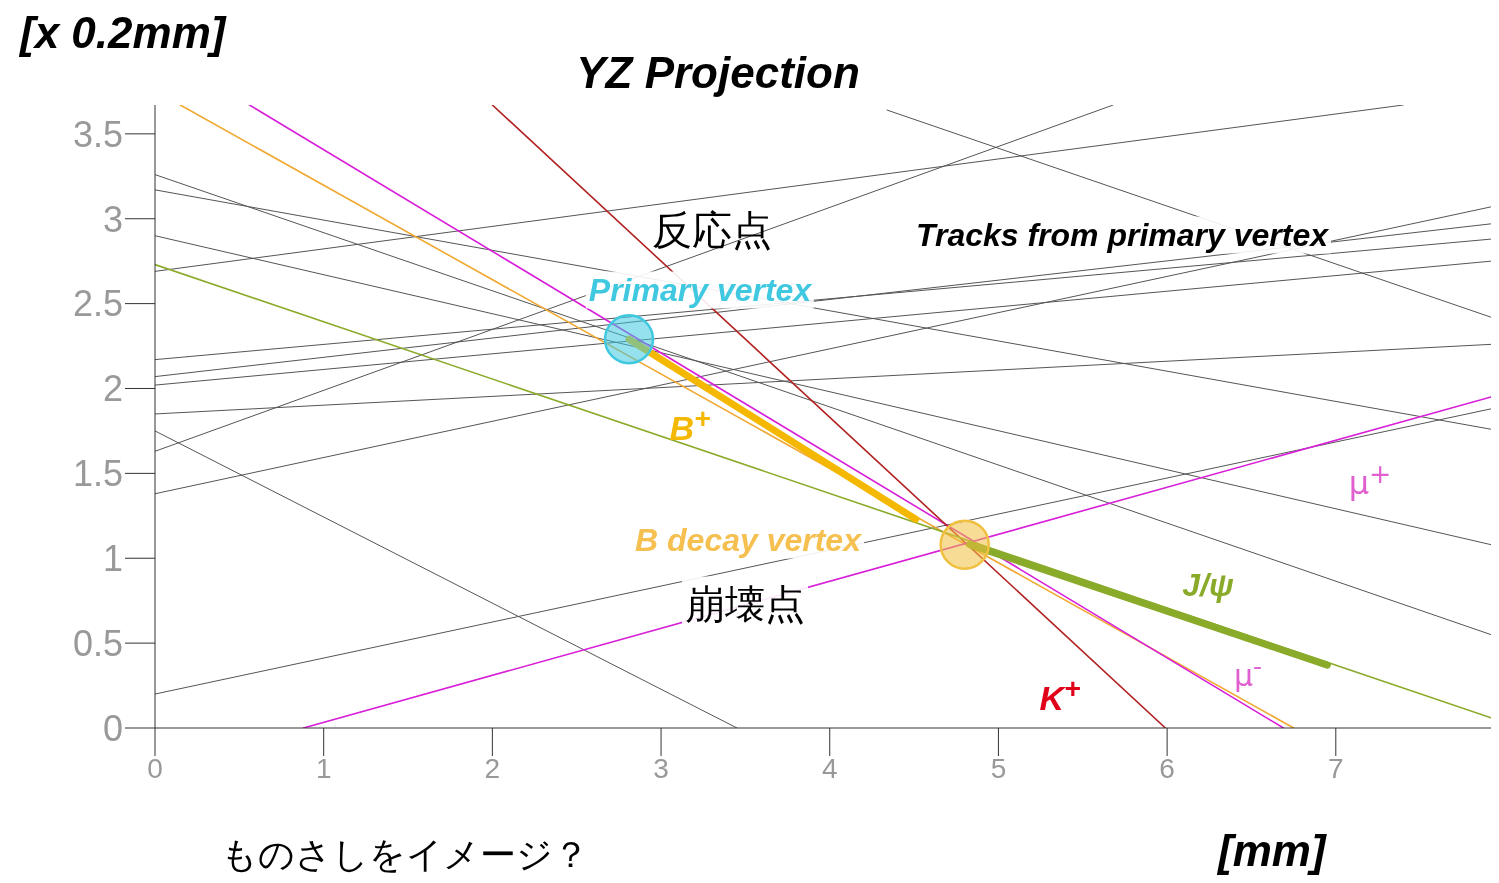 This screenshot has height=883, width=1499. Describe the element at coordinates (998, 768) in the screenshot. I see `x-tick-label: 5` at that location.